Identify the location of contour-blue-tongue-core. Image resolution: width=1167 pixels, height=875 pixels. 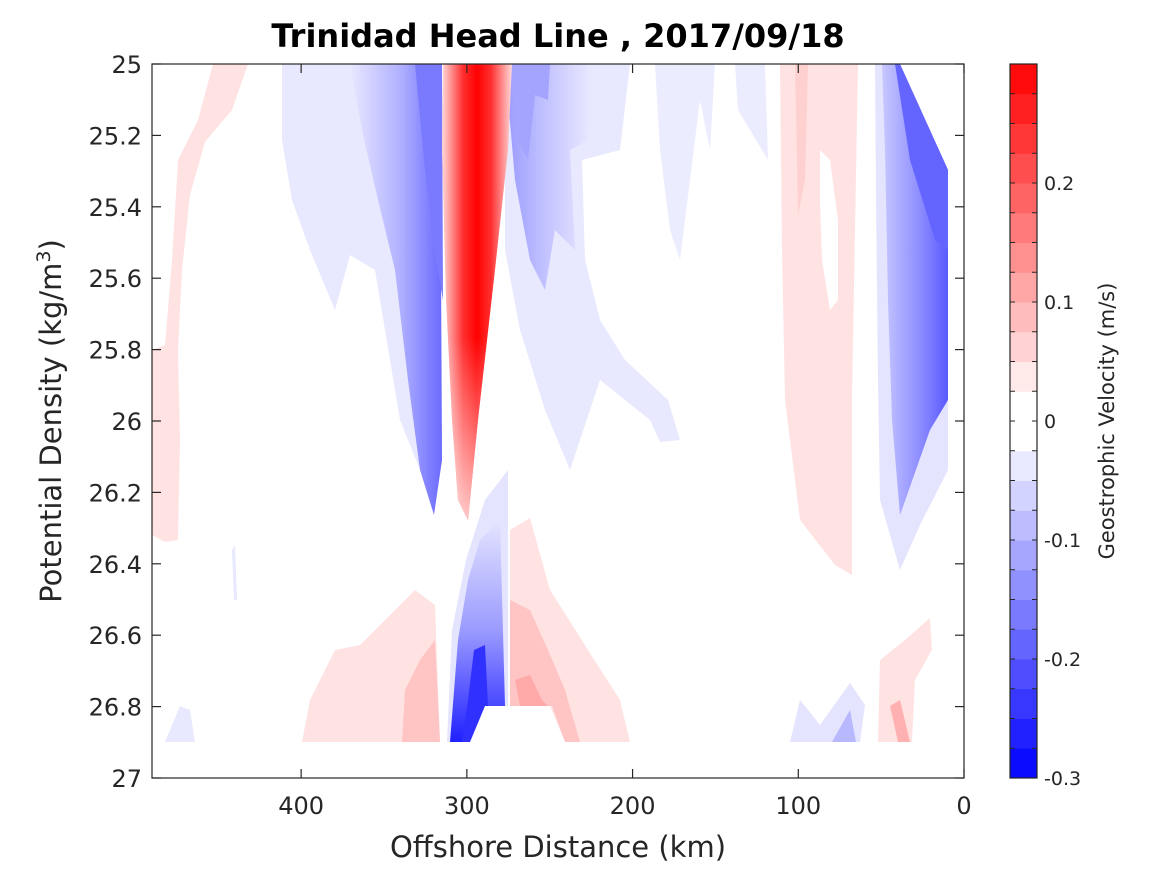
(530, 112).